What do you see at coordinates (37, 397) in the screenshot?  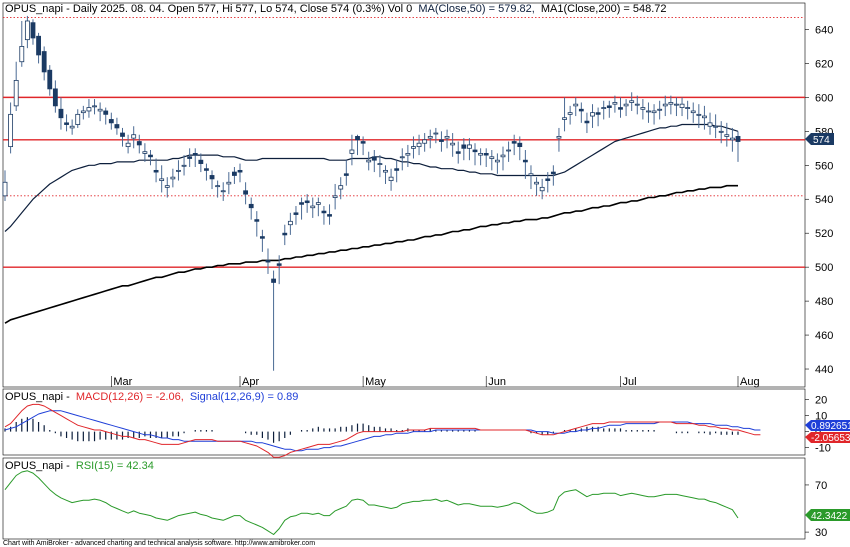 I see `macd-ticker: OPUS_napi -` at bounding box center [37, 397].